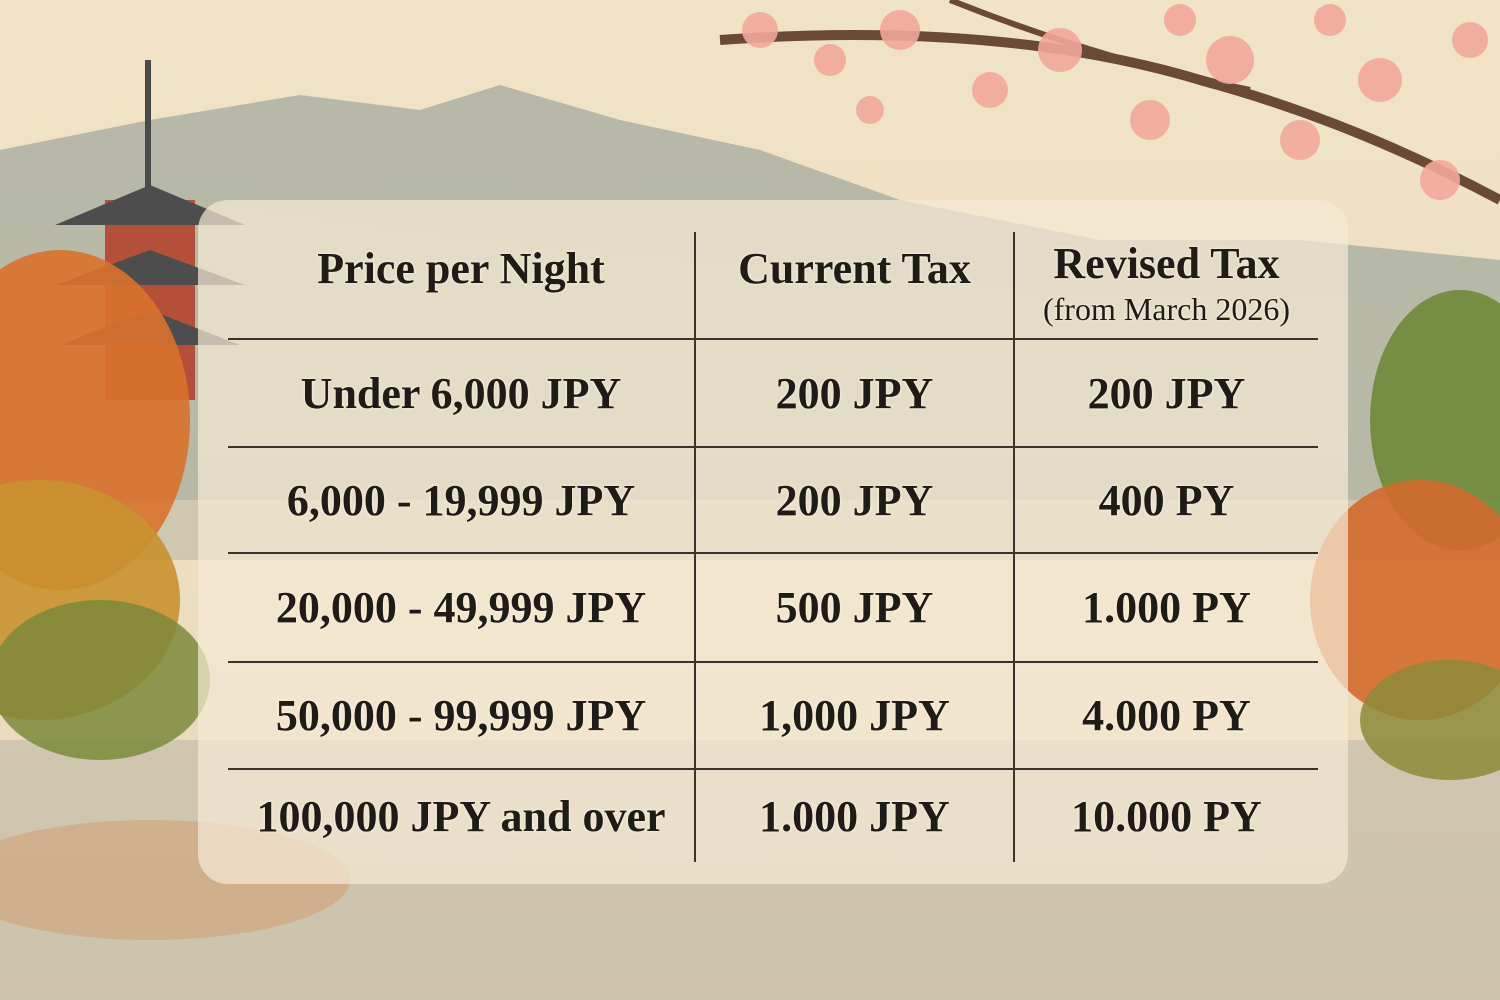  I want to click on cell-revised-tax: 1.000 PY, so click(1166, 607).